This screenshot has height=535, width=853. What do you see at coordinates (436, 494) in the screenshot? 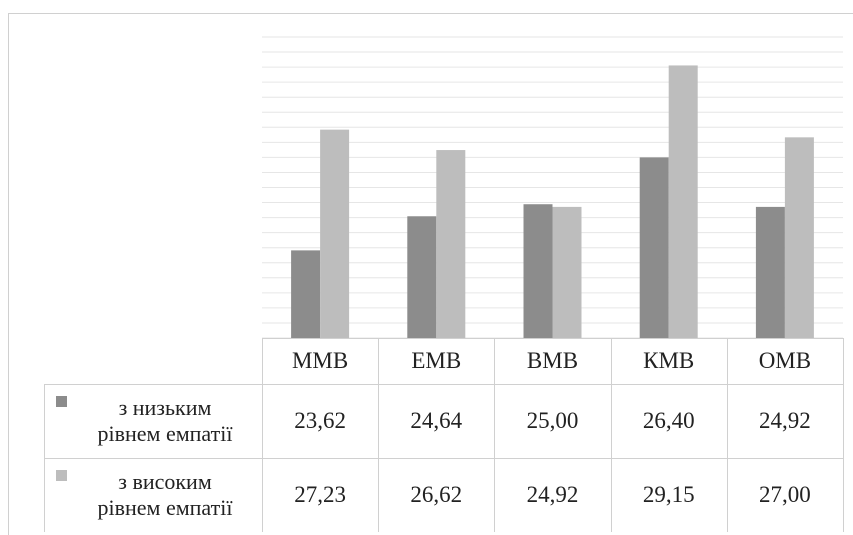
I see `data-value-cell: 26,62` at bounding box center [436, 494].